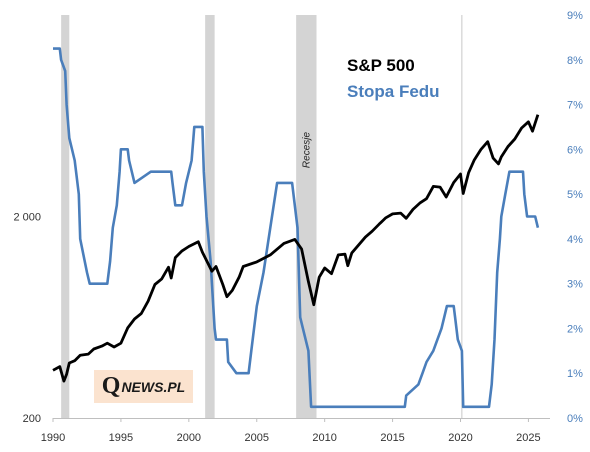  Describe the element at coordinates (575, 419) in the screenshot. I see `y-right-tick-label: 0%` at that location.